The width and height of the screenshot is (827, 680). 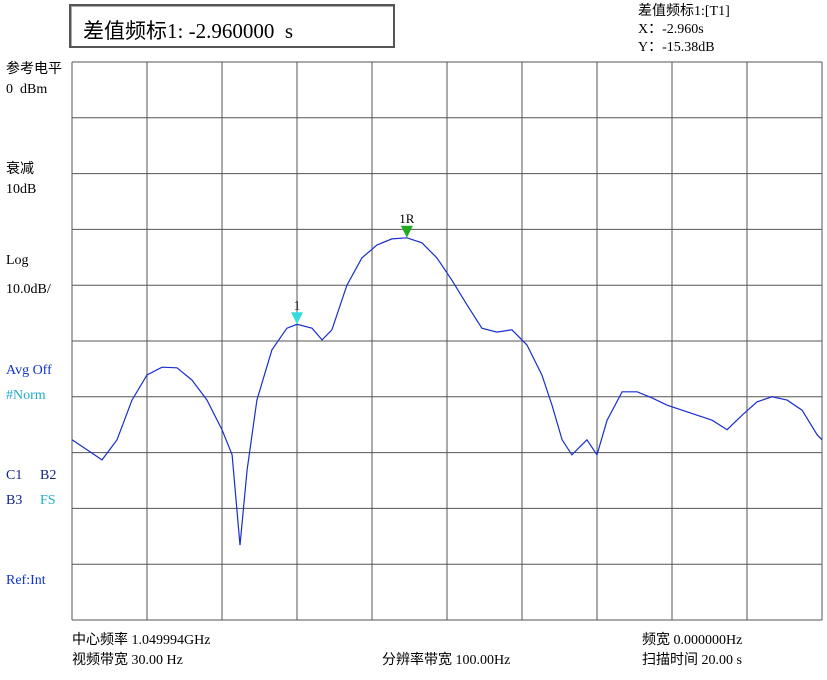 I want to click on ref-level: 0 dBm, so click(x=27, y=89).